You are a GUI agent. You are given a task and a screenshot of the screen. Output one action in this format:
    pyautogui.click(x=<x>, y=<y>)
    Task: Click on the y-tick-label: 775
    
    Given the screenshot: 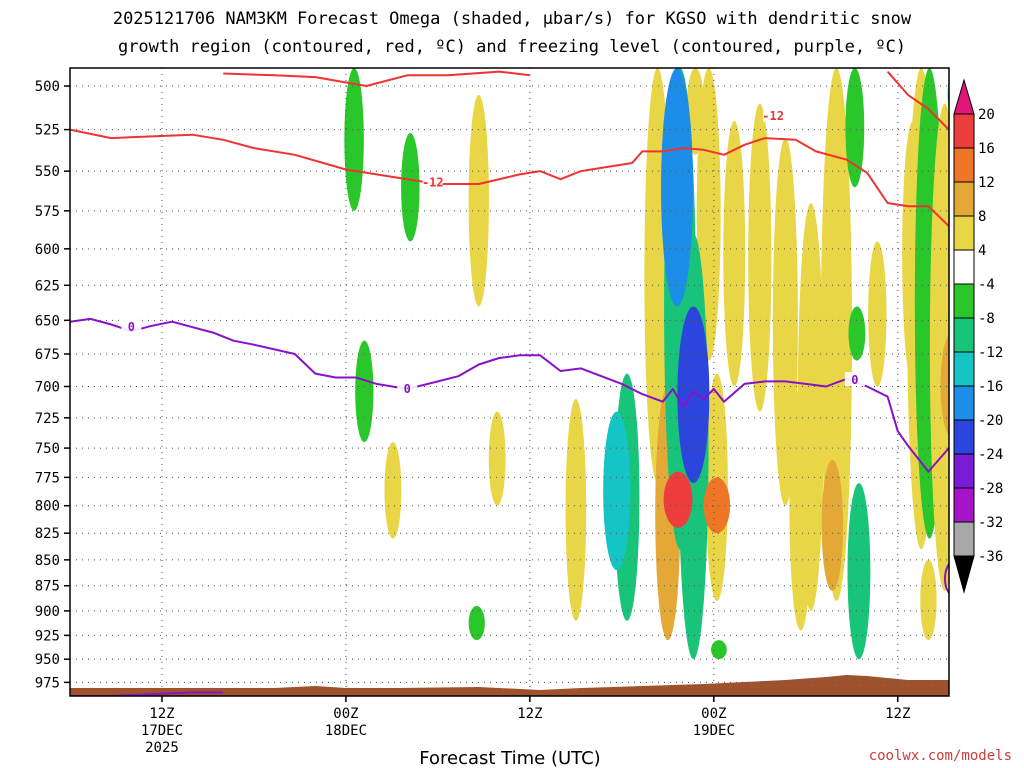 What is the action you would take?
    pyautogui.click(x=47, y=478)
    